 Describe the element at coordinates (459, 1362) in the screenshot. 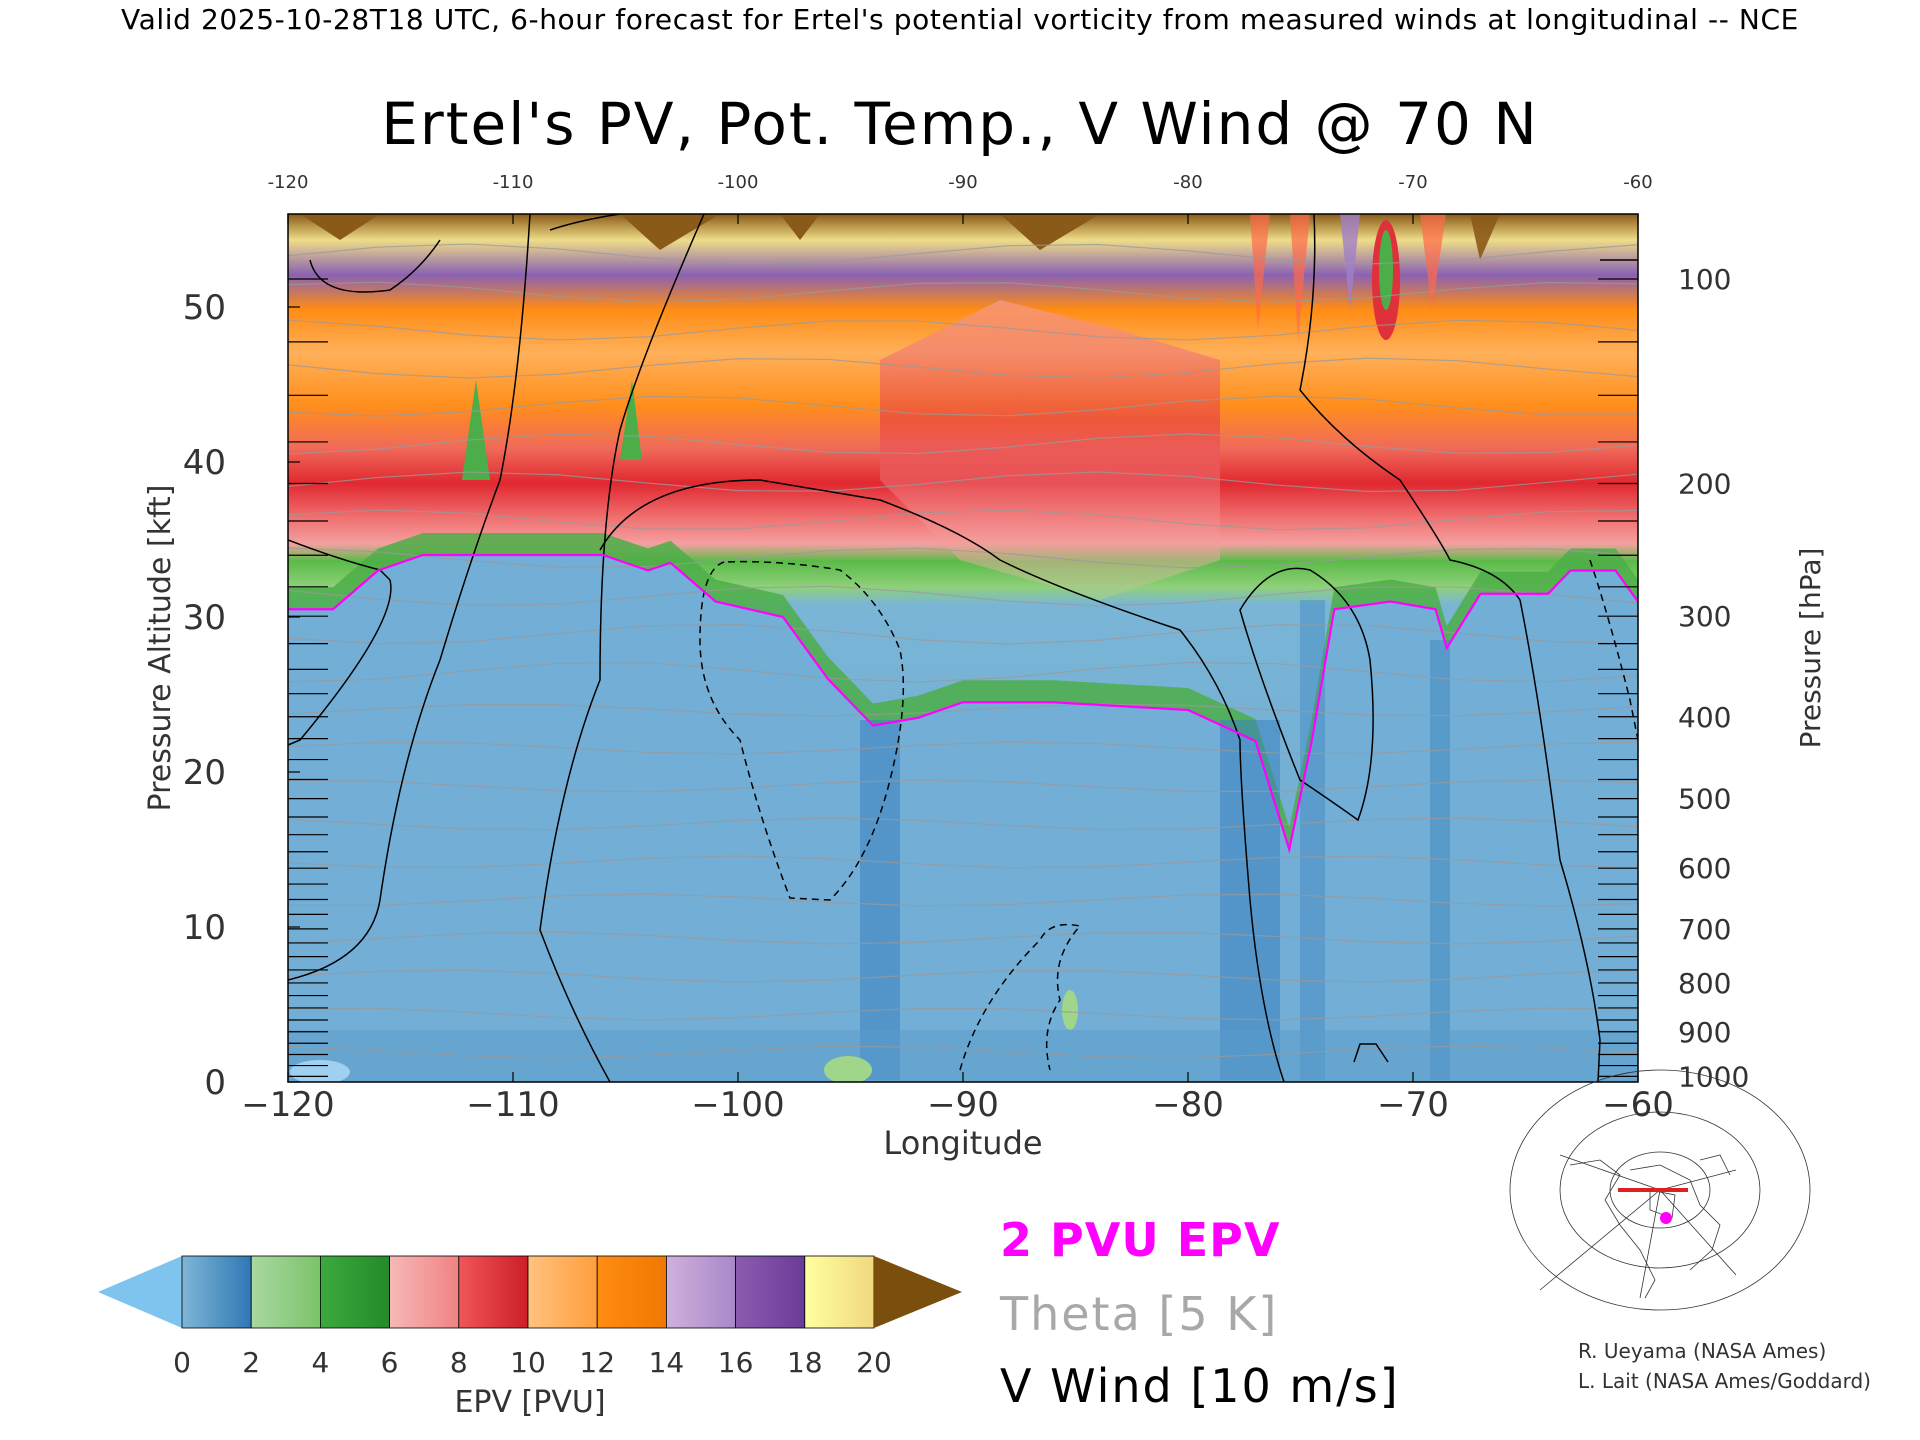

I see `colorbar-tick-label: 8` at that location.